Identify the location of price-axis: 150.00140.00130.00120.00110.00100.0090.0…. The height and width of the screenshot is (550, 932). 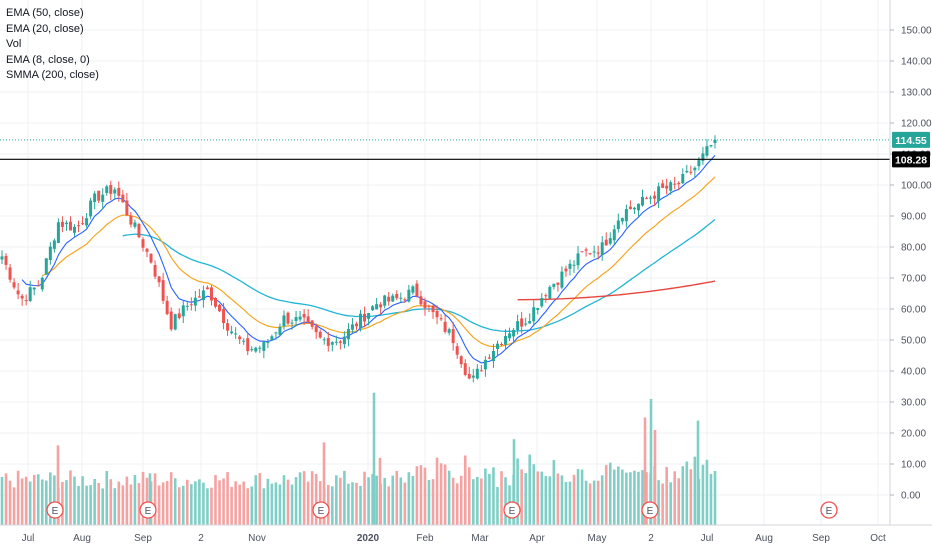
(910, 262).